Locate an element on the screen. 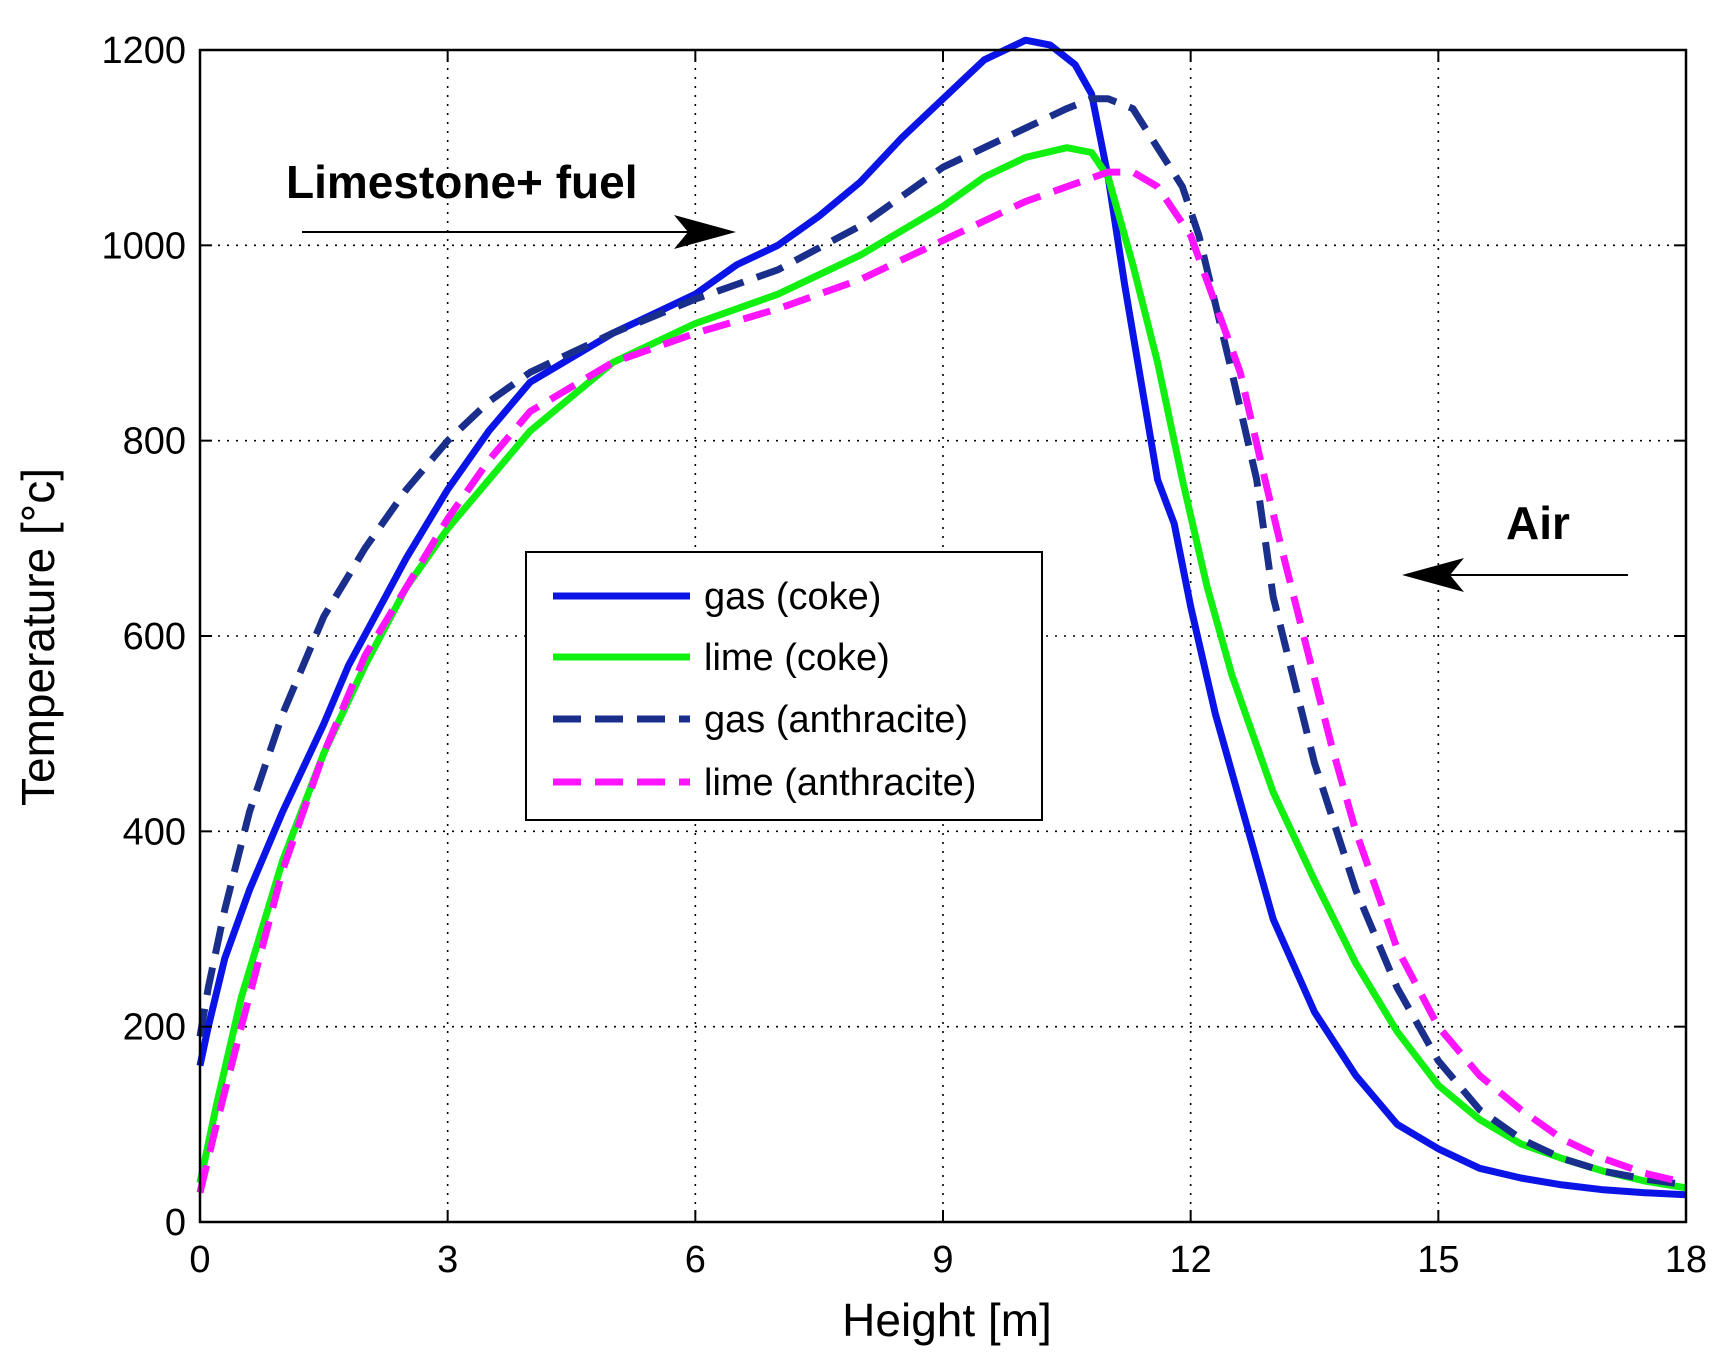 The width and height of the screenshot is (1720, 1364). legend-label-gas-coke: gas (coke) is located at coordinates (792, 597).